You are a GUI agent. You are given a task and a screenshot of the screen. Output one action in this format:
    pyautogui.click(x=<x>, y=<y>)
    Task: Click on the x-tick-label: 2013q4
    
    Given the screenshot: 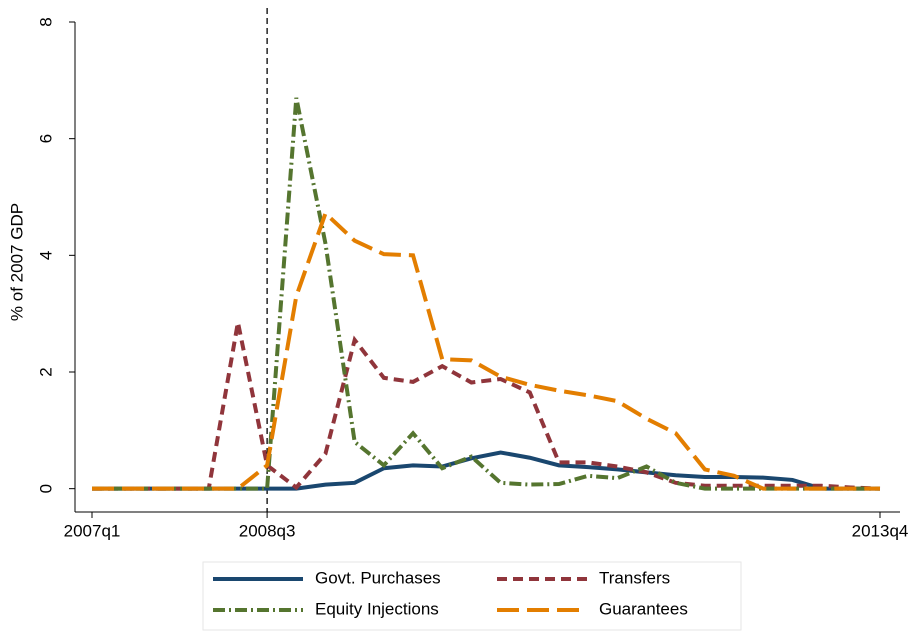 What is the action you would take?
    pyautogui.click(x=880, y=530)
    